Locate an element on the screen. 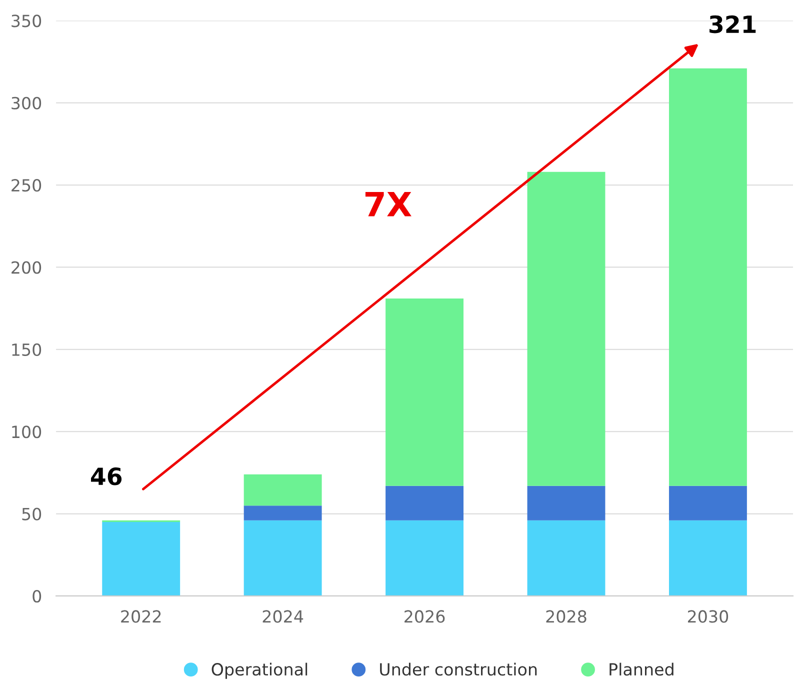 Image resolution: width=801 pixels, height=689 pixels. legend-label: Planned is located at coordinates (642, 669).